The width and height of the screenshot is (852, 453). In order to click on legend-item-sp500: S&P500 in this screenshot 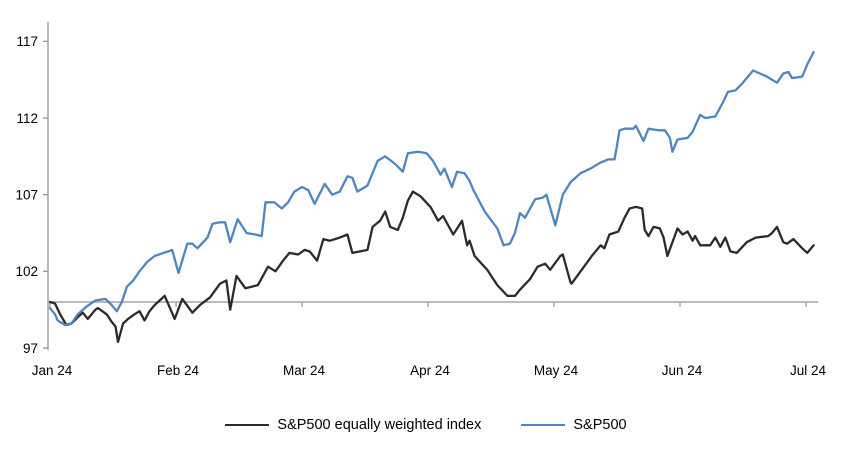, I will do `click(574, 425)`.